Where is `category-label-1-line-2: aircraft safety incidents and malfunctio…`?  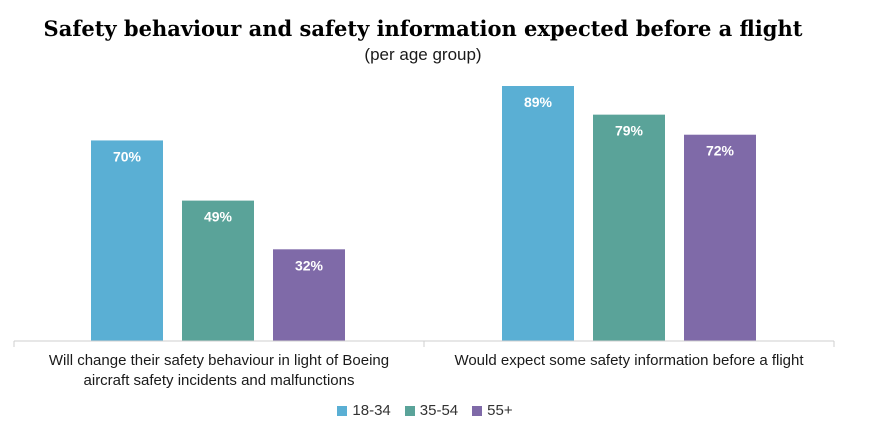 category-label-1-line-2: aircraft safety incidents and malfunctio… is located at coordinates (219, 380).